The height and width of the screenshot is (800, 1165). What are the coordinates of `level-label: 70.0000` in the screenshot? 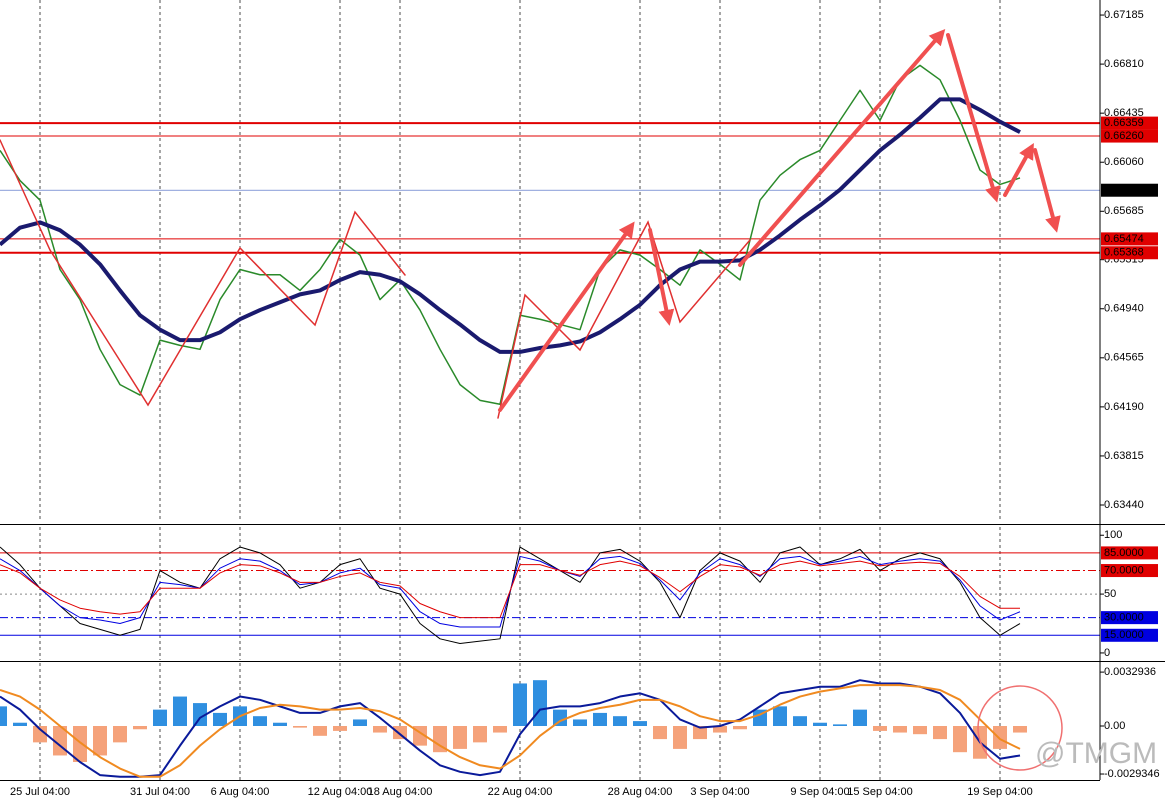 It's located at (1124, 570).